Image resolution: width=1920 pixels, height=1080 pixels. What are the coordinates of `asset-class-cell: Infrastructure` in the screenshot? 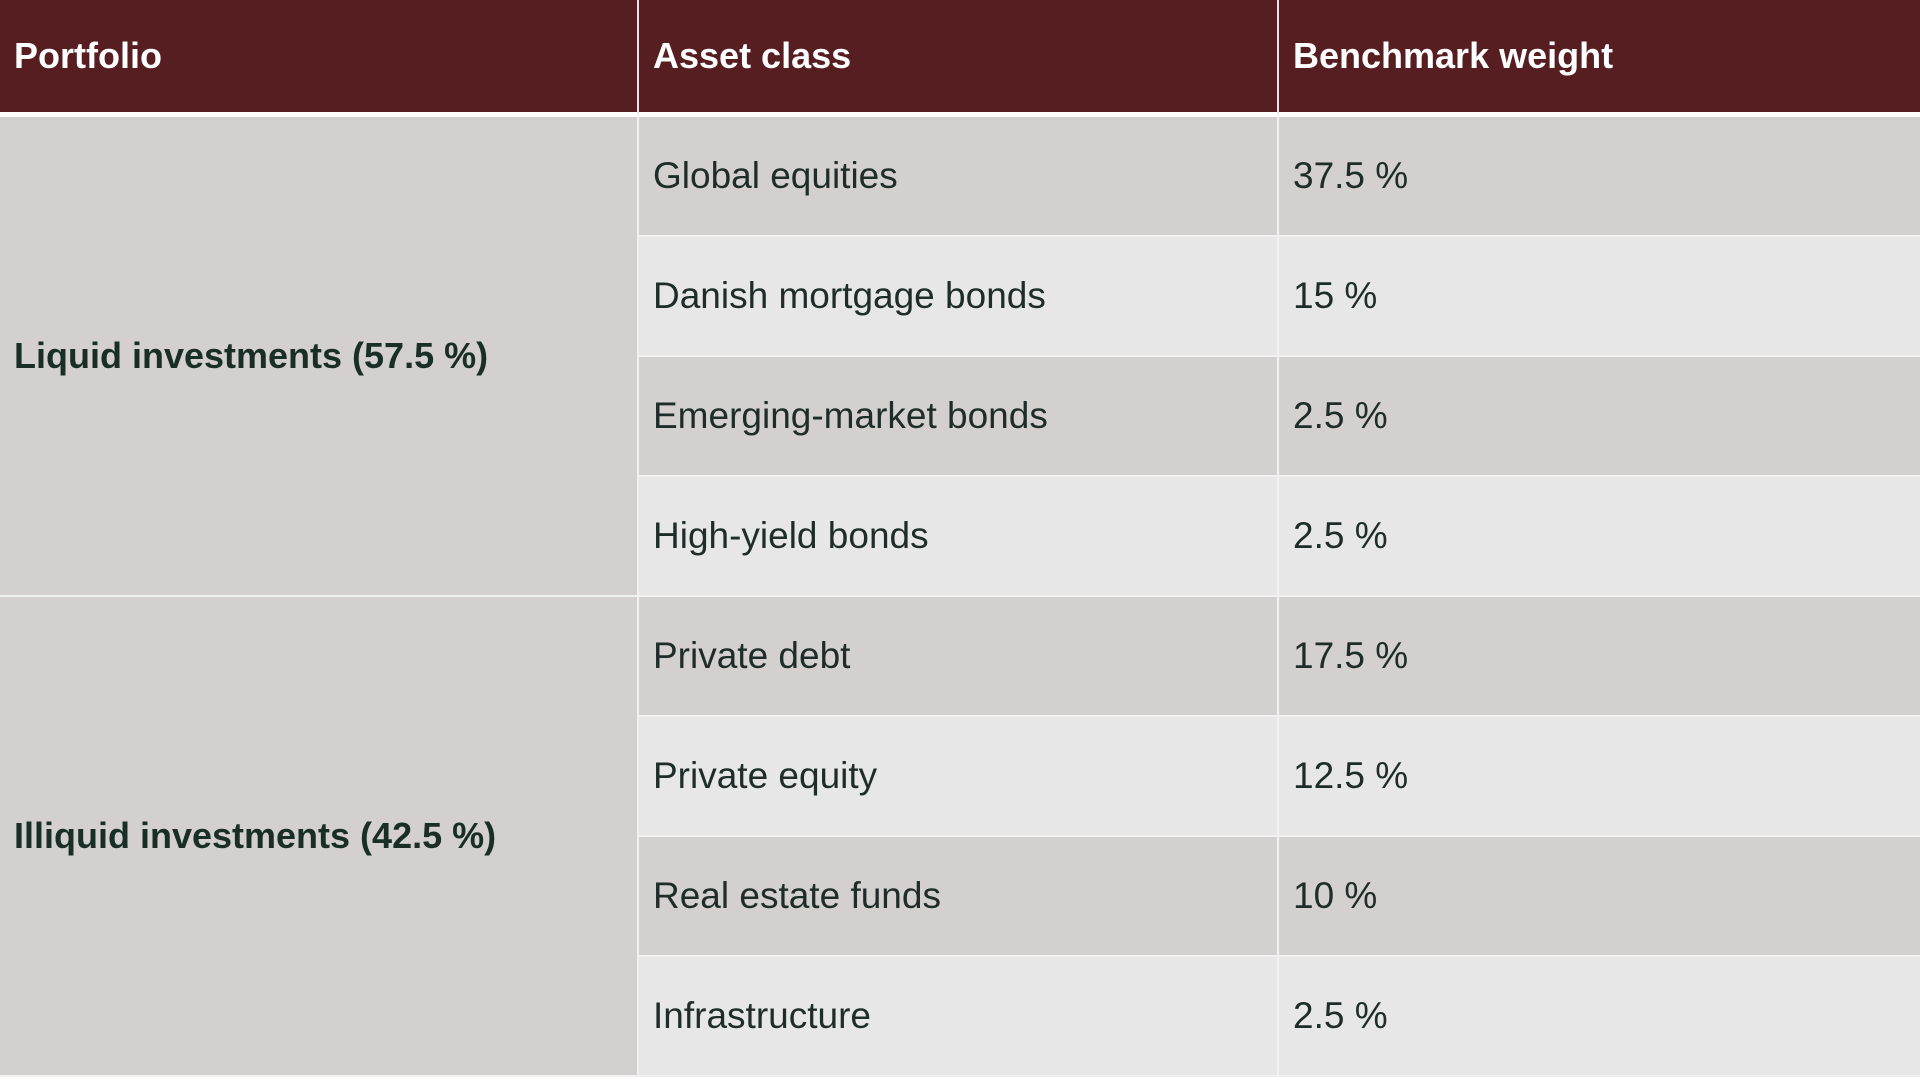 It's located at (959, 1017).